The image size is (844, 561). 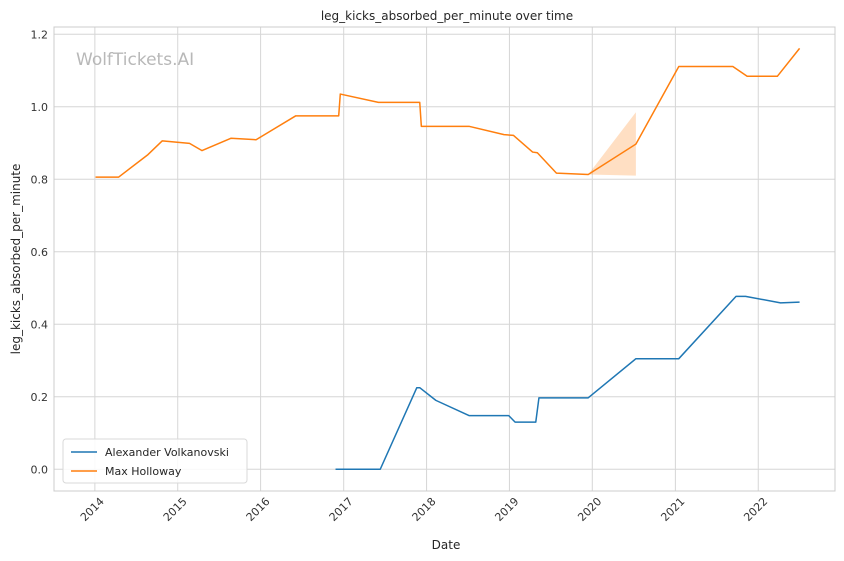 I want to click on confidence-band, so click(x=612, y=144).